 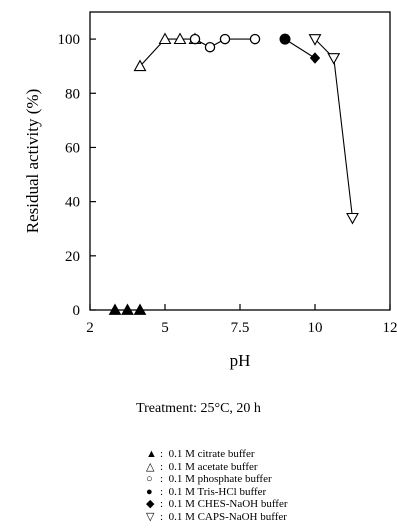 What do you see at coordinates (390, 328) in the screenshot?
I see `x-tick-label: 12` at bounding box center [390, 328].